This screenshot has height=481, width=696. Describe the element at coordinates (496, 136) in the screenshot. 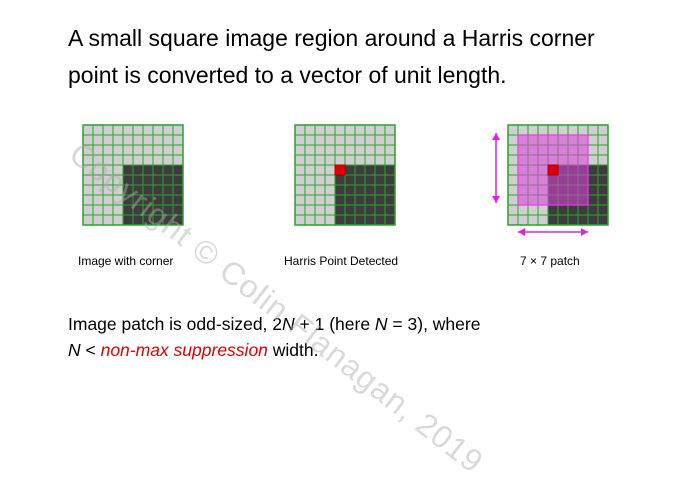

I see `arrow-head-up-icon` at that location.